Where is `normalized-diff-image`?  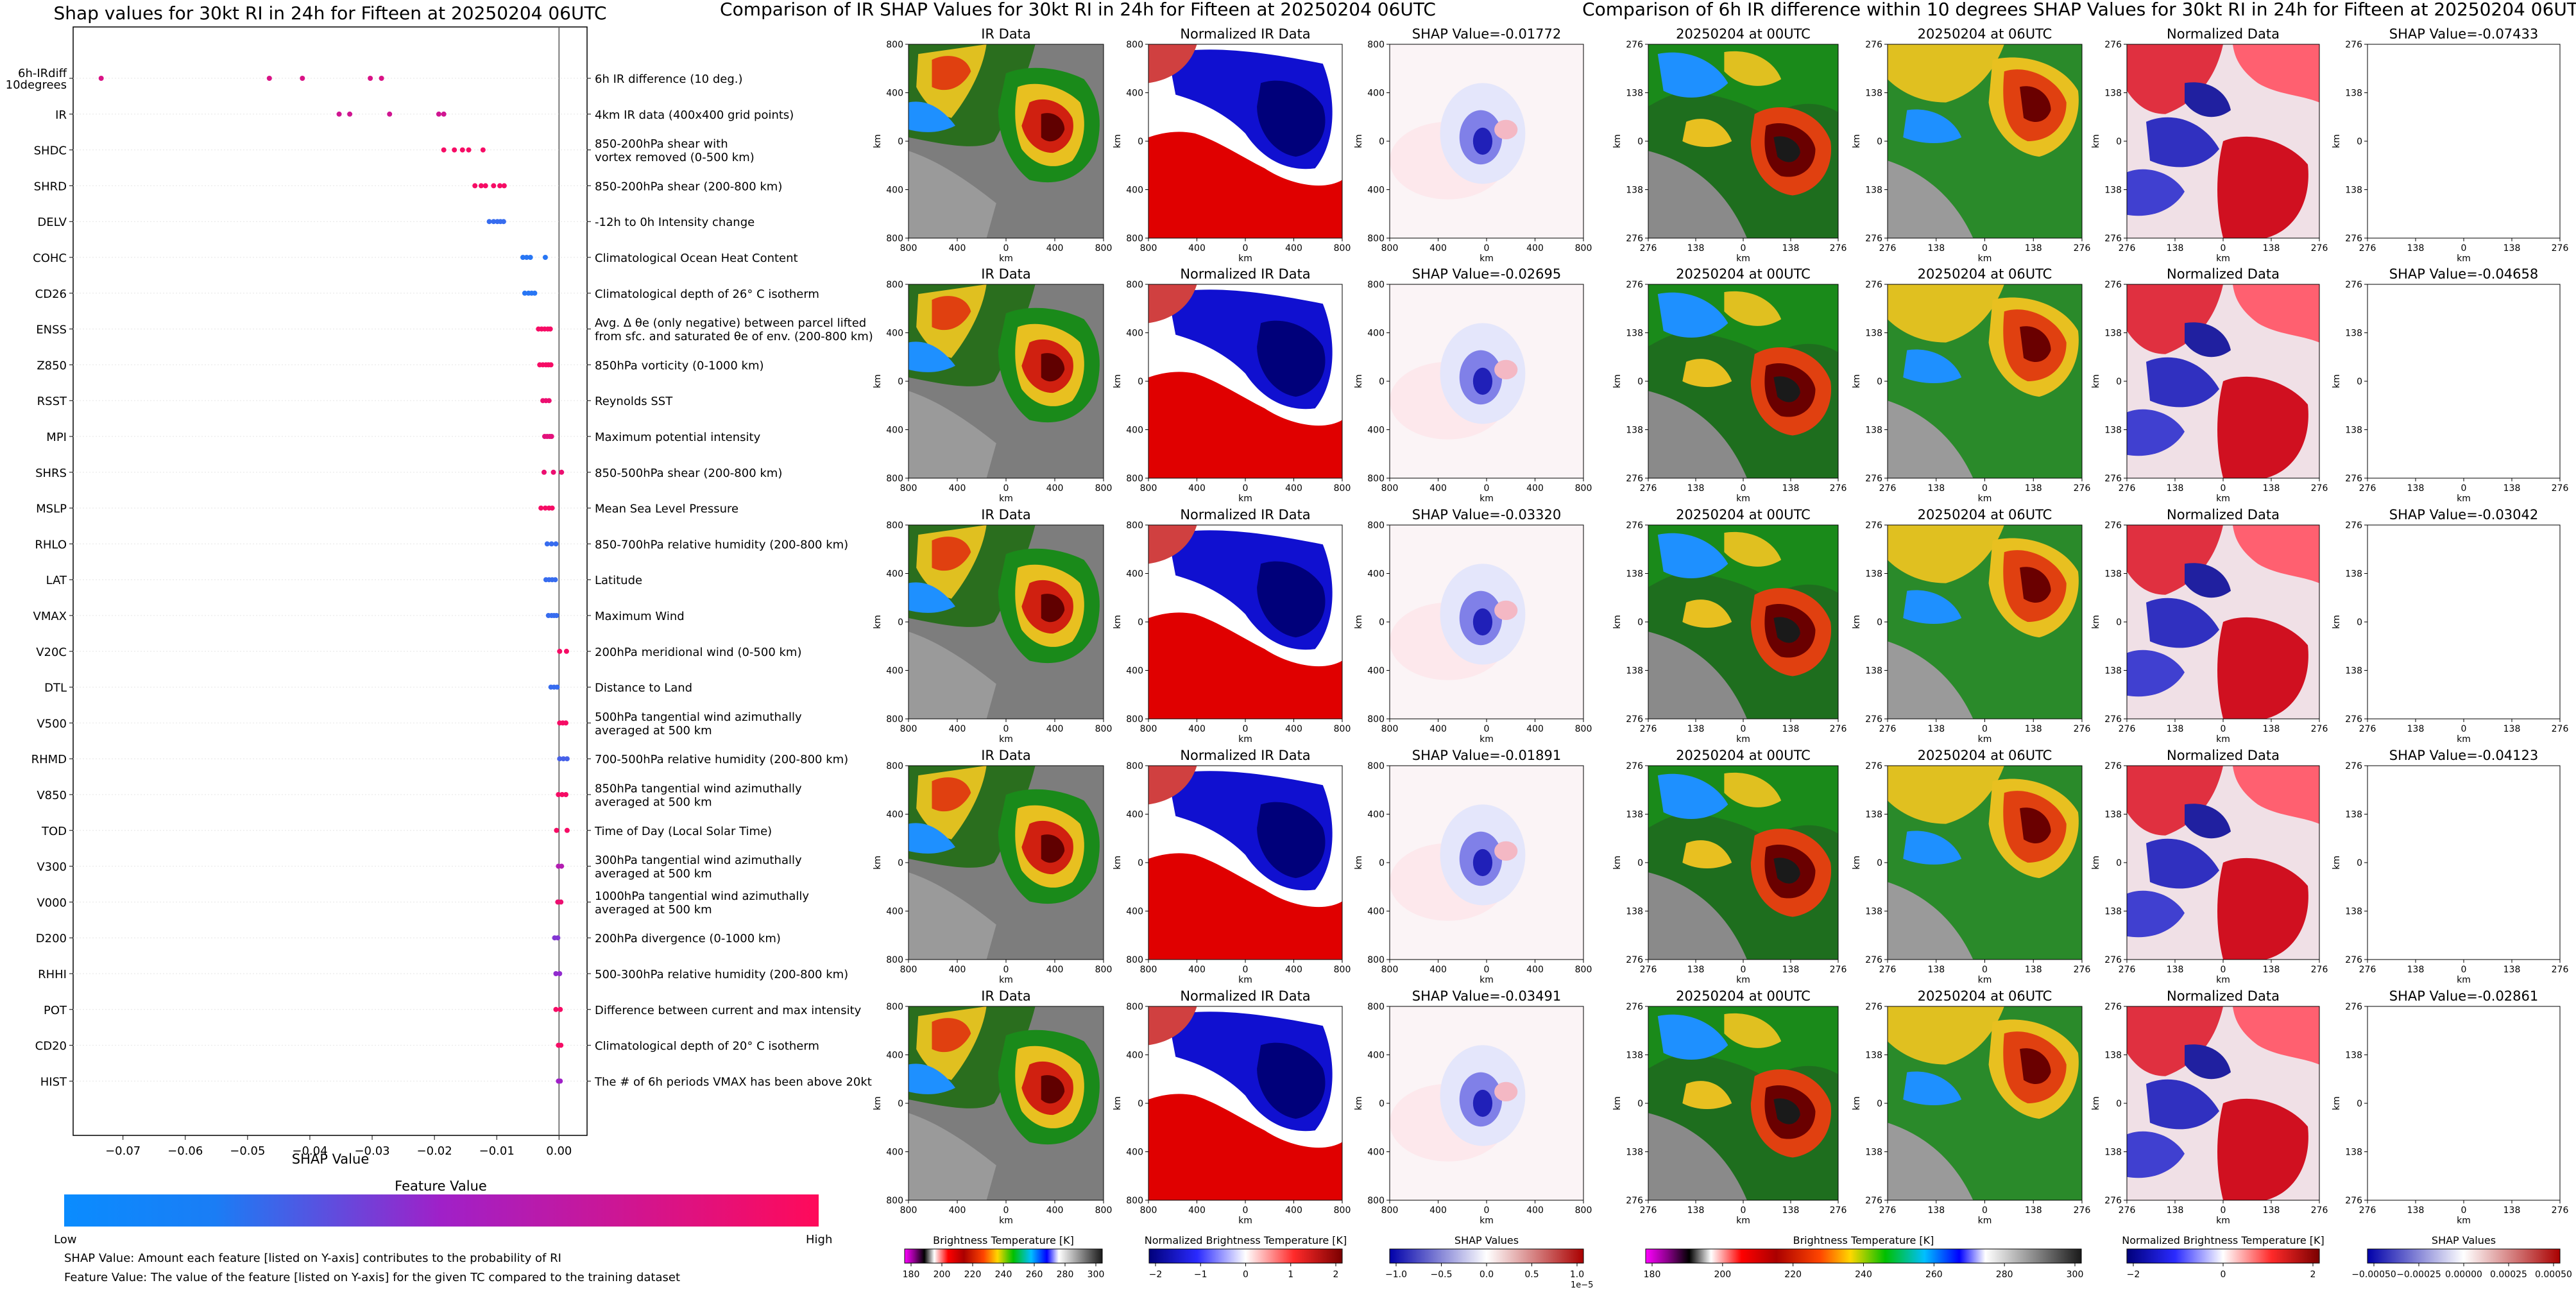
normalized-diff-image is located at coordinates (2223, 141).